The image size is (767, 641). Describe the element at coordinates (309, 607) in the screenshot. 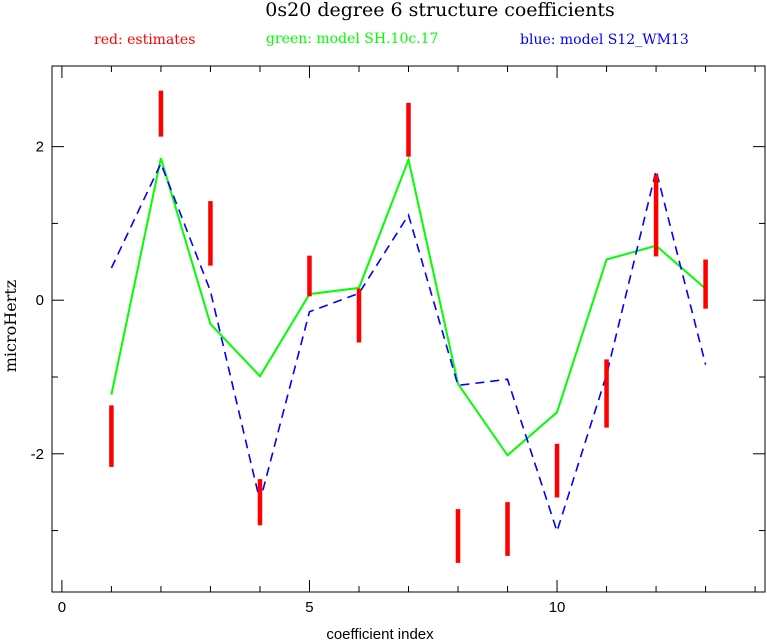

I see `x-tick-label: 5` at that location.